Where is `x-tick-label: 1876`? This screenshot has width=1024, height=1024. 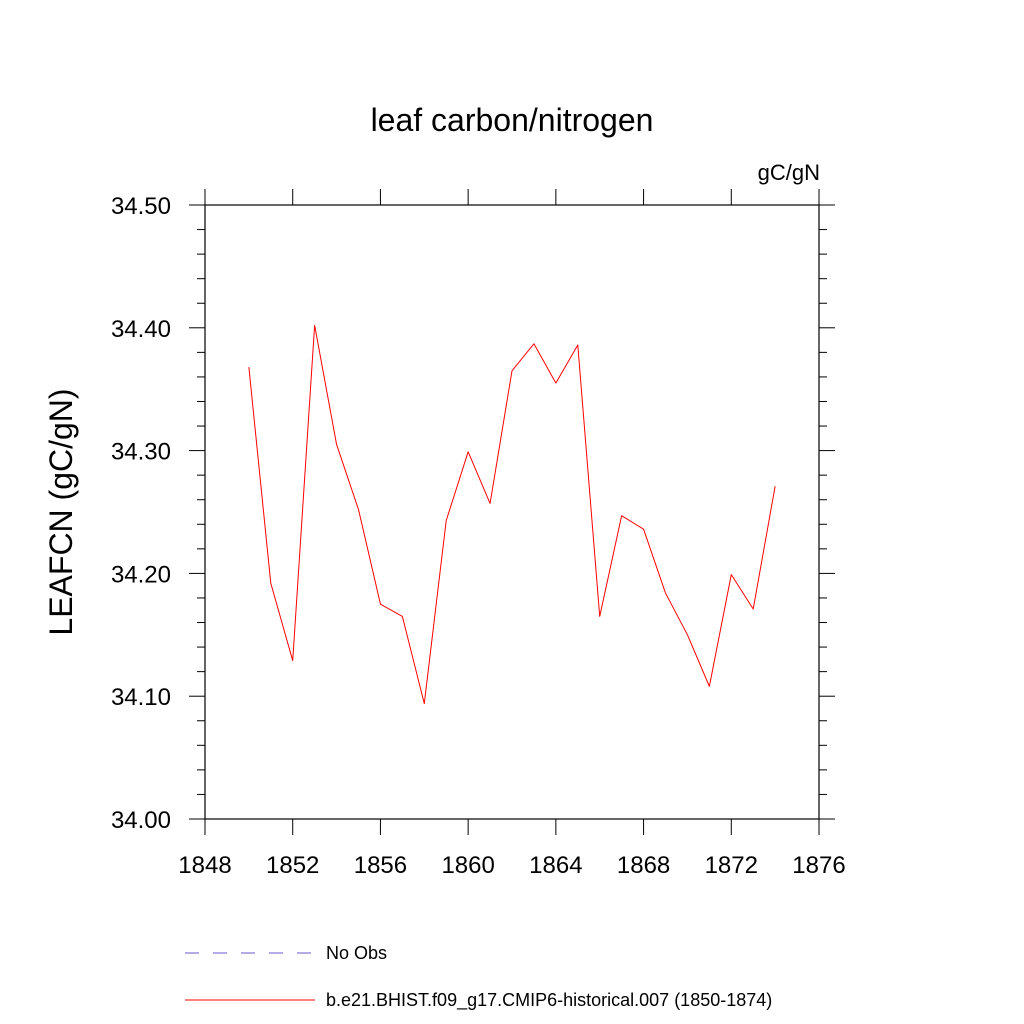 x-tick-label: 1876 is located at coordinates (818, 865).